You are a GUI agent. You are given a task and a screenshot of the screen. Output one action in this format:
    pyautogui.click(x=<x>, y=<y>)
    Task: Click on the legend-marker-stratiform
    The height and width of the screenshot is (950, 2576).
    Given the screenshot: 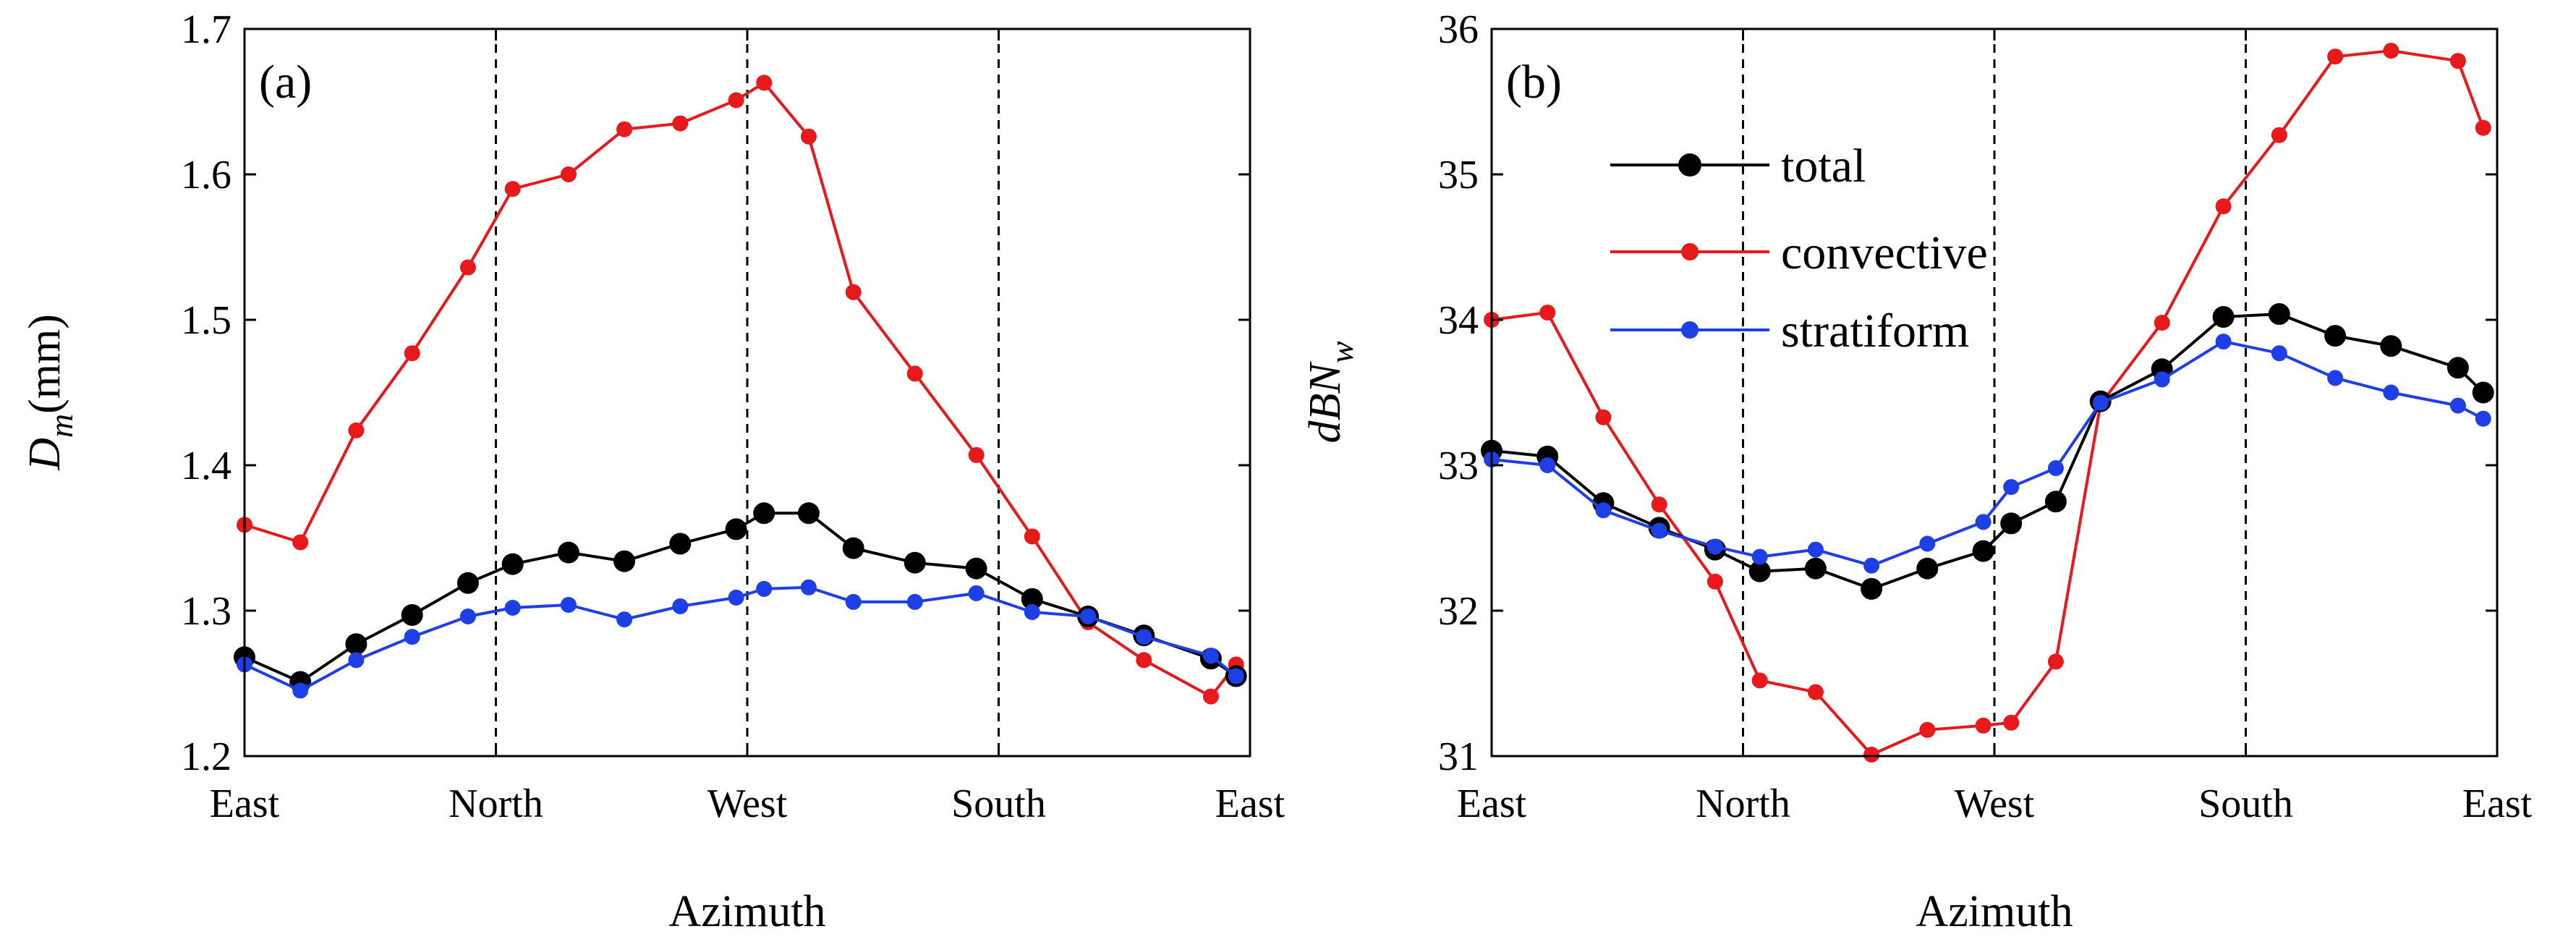 What is the action you would take?
    pyautogui.click(x=1690, y=330)
    